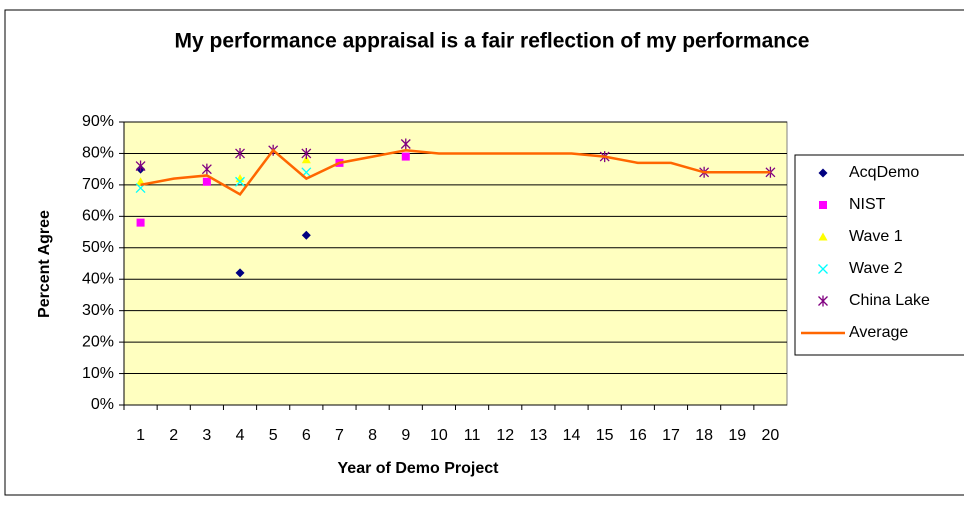  Describe the element at coordinates (867, 204) in the screenshot. I see `legend-label: NIST` at that location.